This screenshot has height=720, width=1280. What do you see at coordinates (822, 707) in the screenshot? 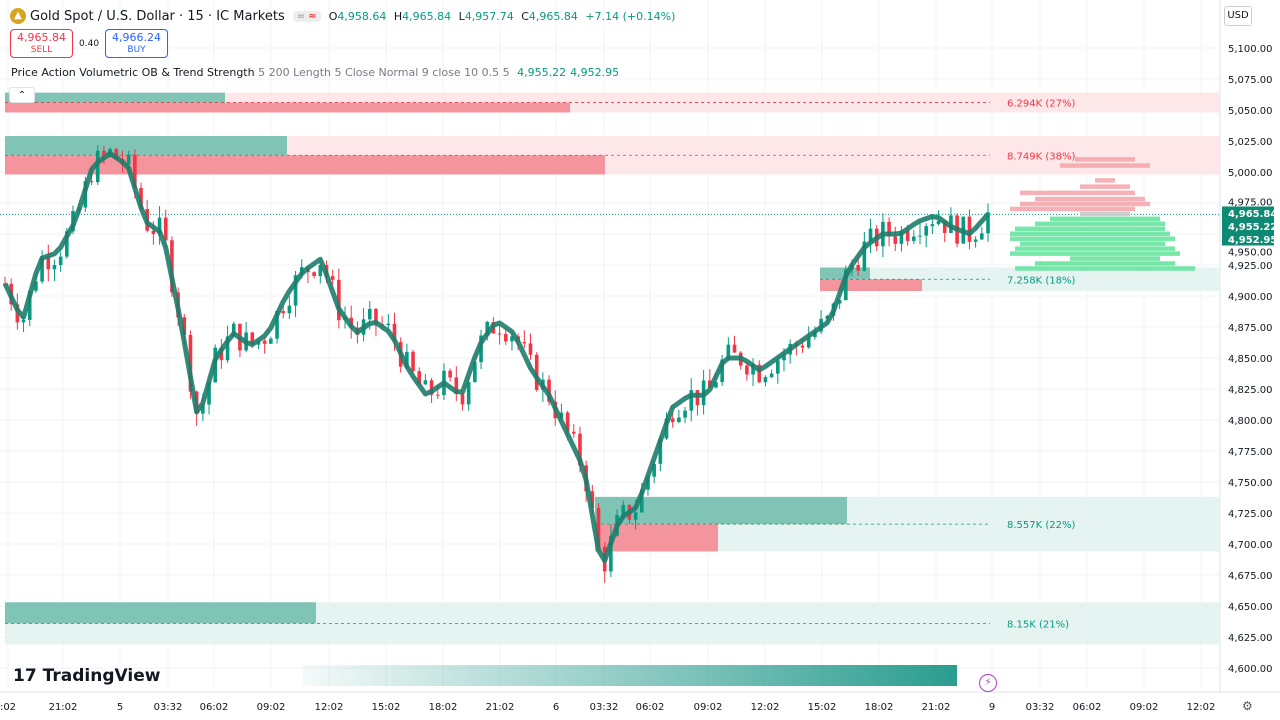
I see `x-tick-label: 15:02` at bounding box center [822, 707].